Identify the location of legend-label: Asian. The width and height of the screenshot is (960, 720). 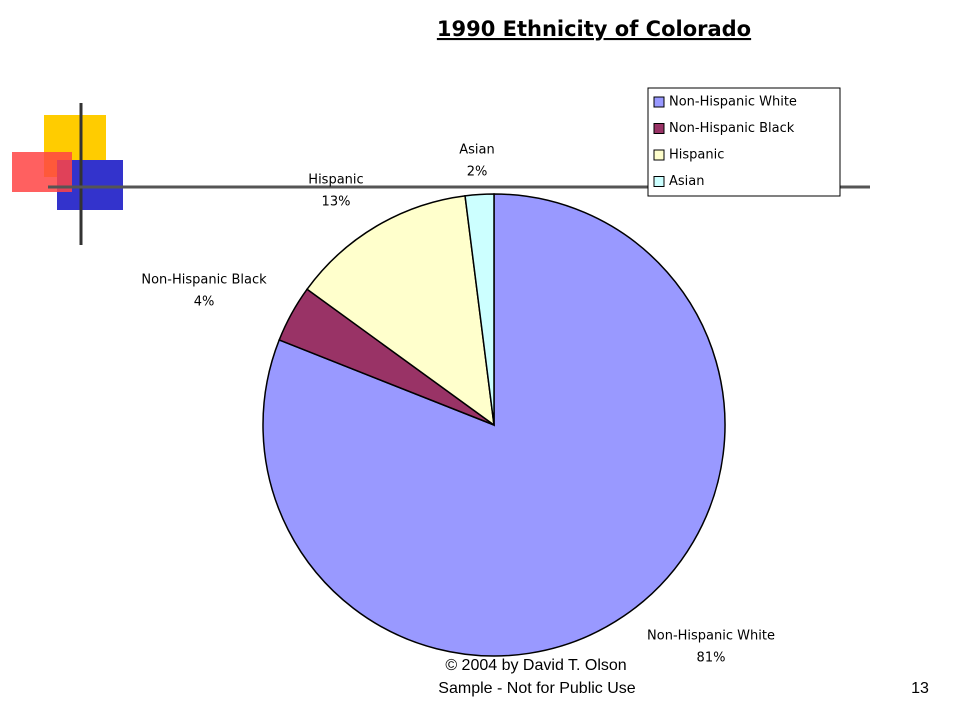
(686, 181).